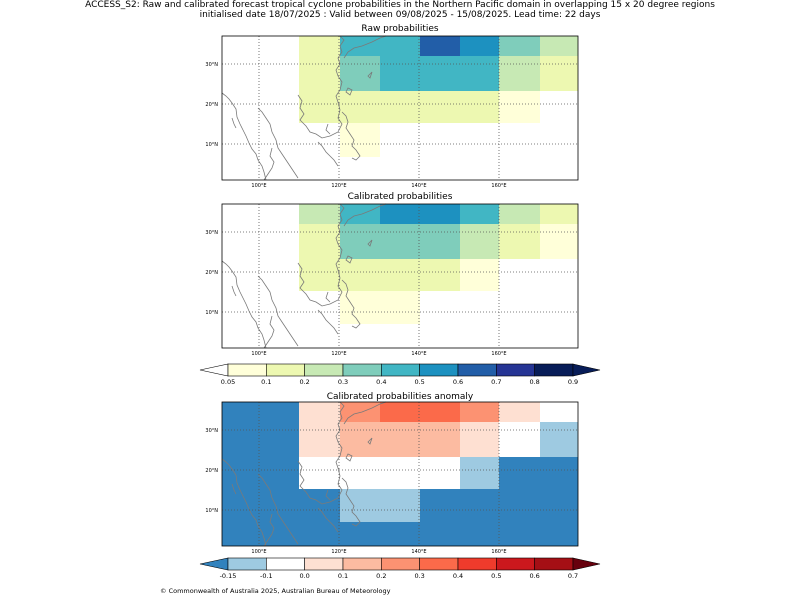 Image resolution: width=800 pixels, height=600 pixels. Describe the element at coordinates (418, 354) in the screenshot. I see `lon-tick-140-cal: 140°E` at that location.